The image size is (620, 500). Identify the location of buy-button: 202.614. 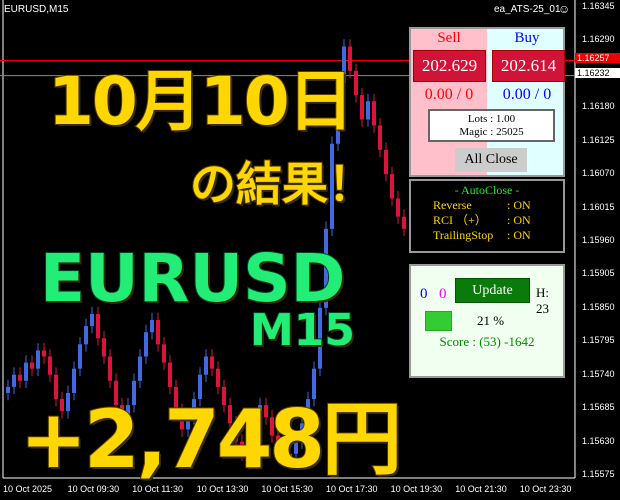
(528, 66).